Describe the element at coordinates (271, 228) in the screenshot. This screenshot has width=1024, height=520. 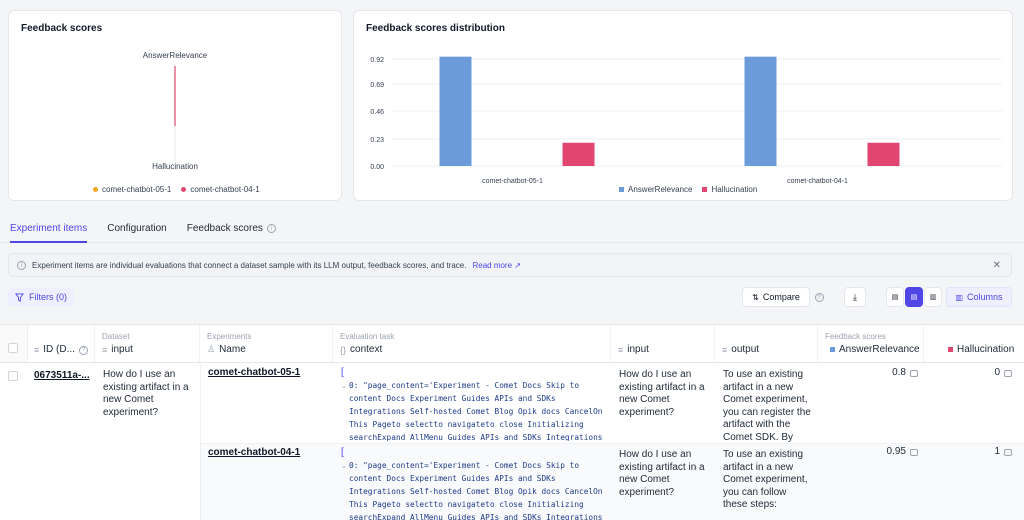
I see `info-icon: i` at that location.